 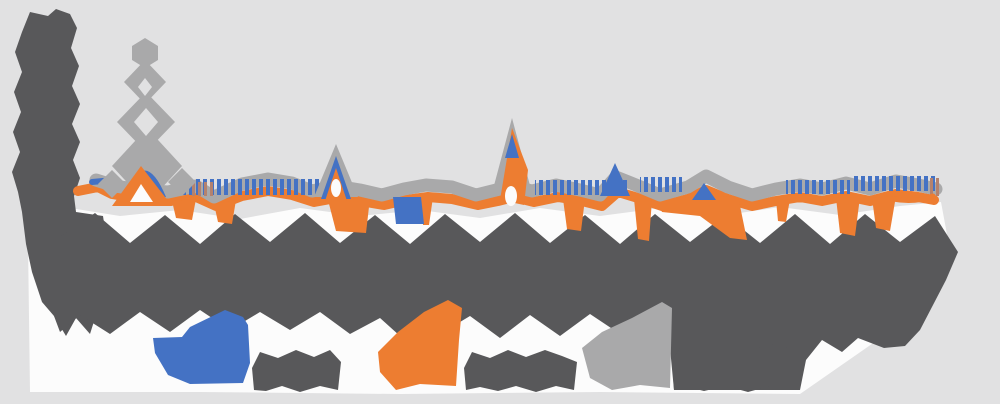 I want to click on legend-marker-gray, so click(x=627, y=346).